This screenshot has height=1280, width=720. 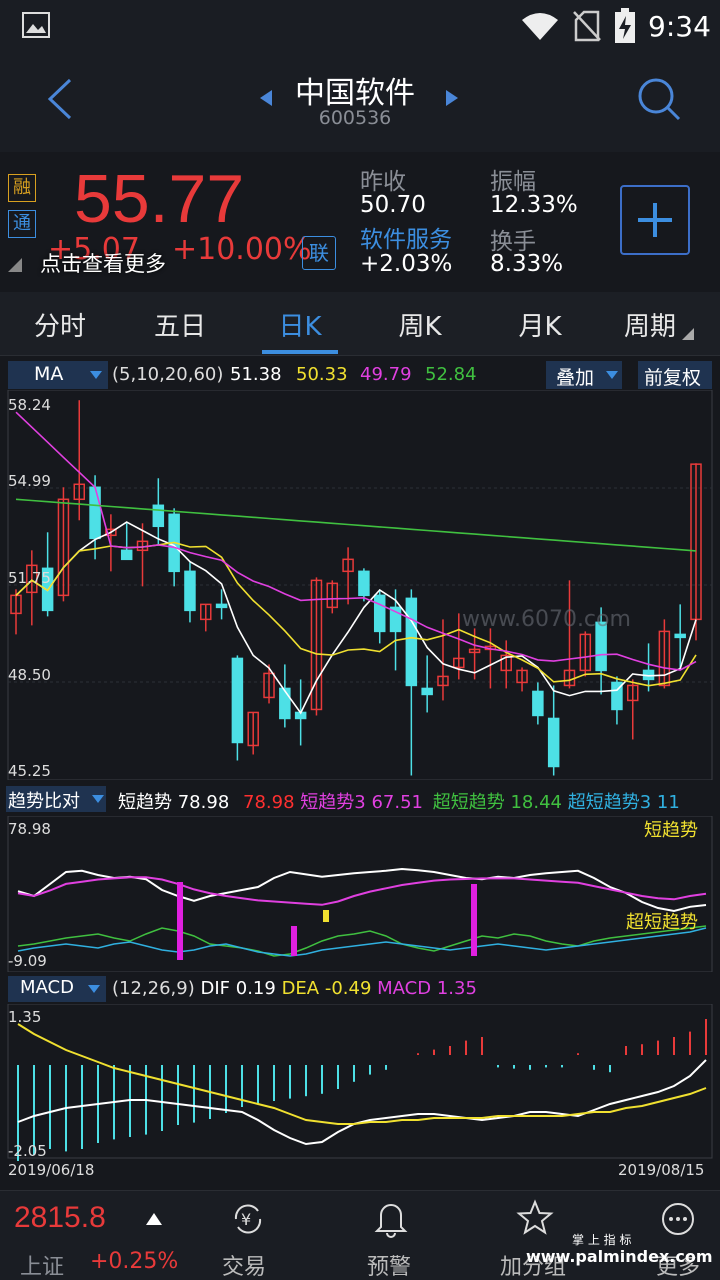 I want to click on expand-corner-icon, so click(x=15, y=265).